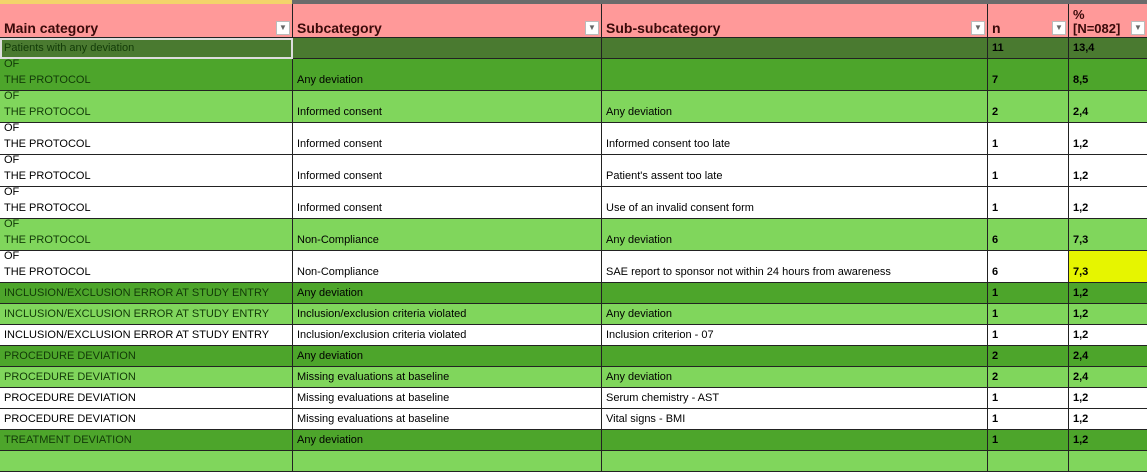 The image size is (1147, 472). What do you see at coordinates (137, 335) in the screenshot?
I see `main-category-text: INCLUSION/EXCLUSION ERROR AT STUDY ENTRY` at bounding box center [137, 335].